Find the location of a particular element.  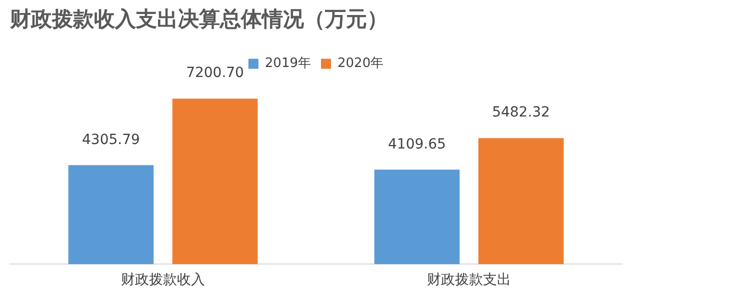

legend-label: 2020年 is located at coordinates (361, 64).